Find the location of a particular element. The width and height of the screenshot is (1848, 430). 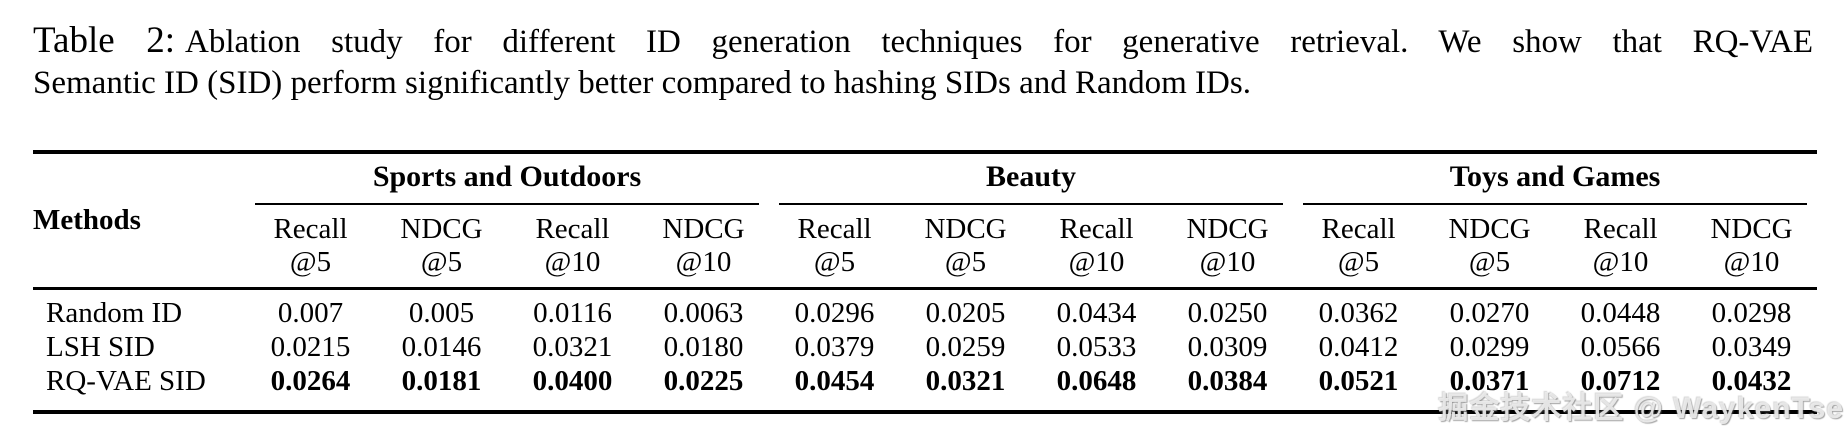

cell-value: 0.0299 is located at coordinates (1489, 347).